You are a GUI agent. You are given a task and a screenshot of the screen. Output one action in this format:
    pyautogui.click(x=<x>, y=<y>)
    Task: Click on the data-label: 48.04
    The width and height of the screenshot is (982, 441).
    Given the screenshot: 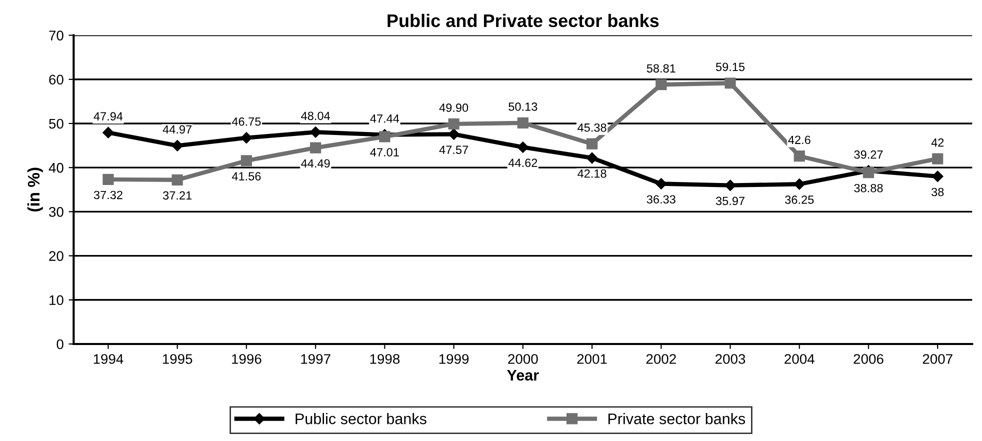 What is the action you would take?
    pyautogui.click(x=315, y=116)
    